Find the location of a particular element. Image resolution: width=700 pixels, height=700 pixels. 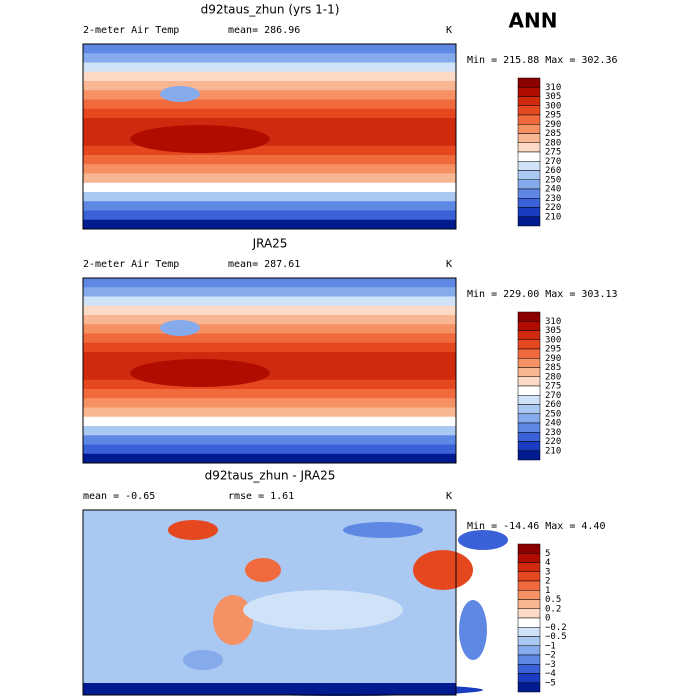

colorbar-label: 3 is located at coordinates (547, 572).